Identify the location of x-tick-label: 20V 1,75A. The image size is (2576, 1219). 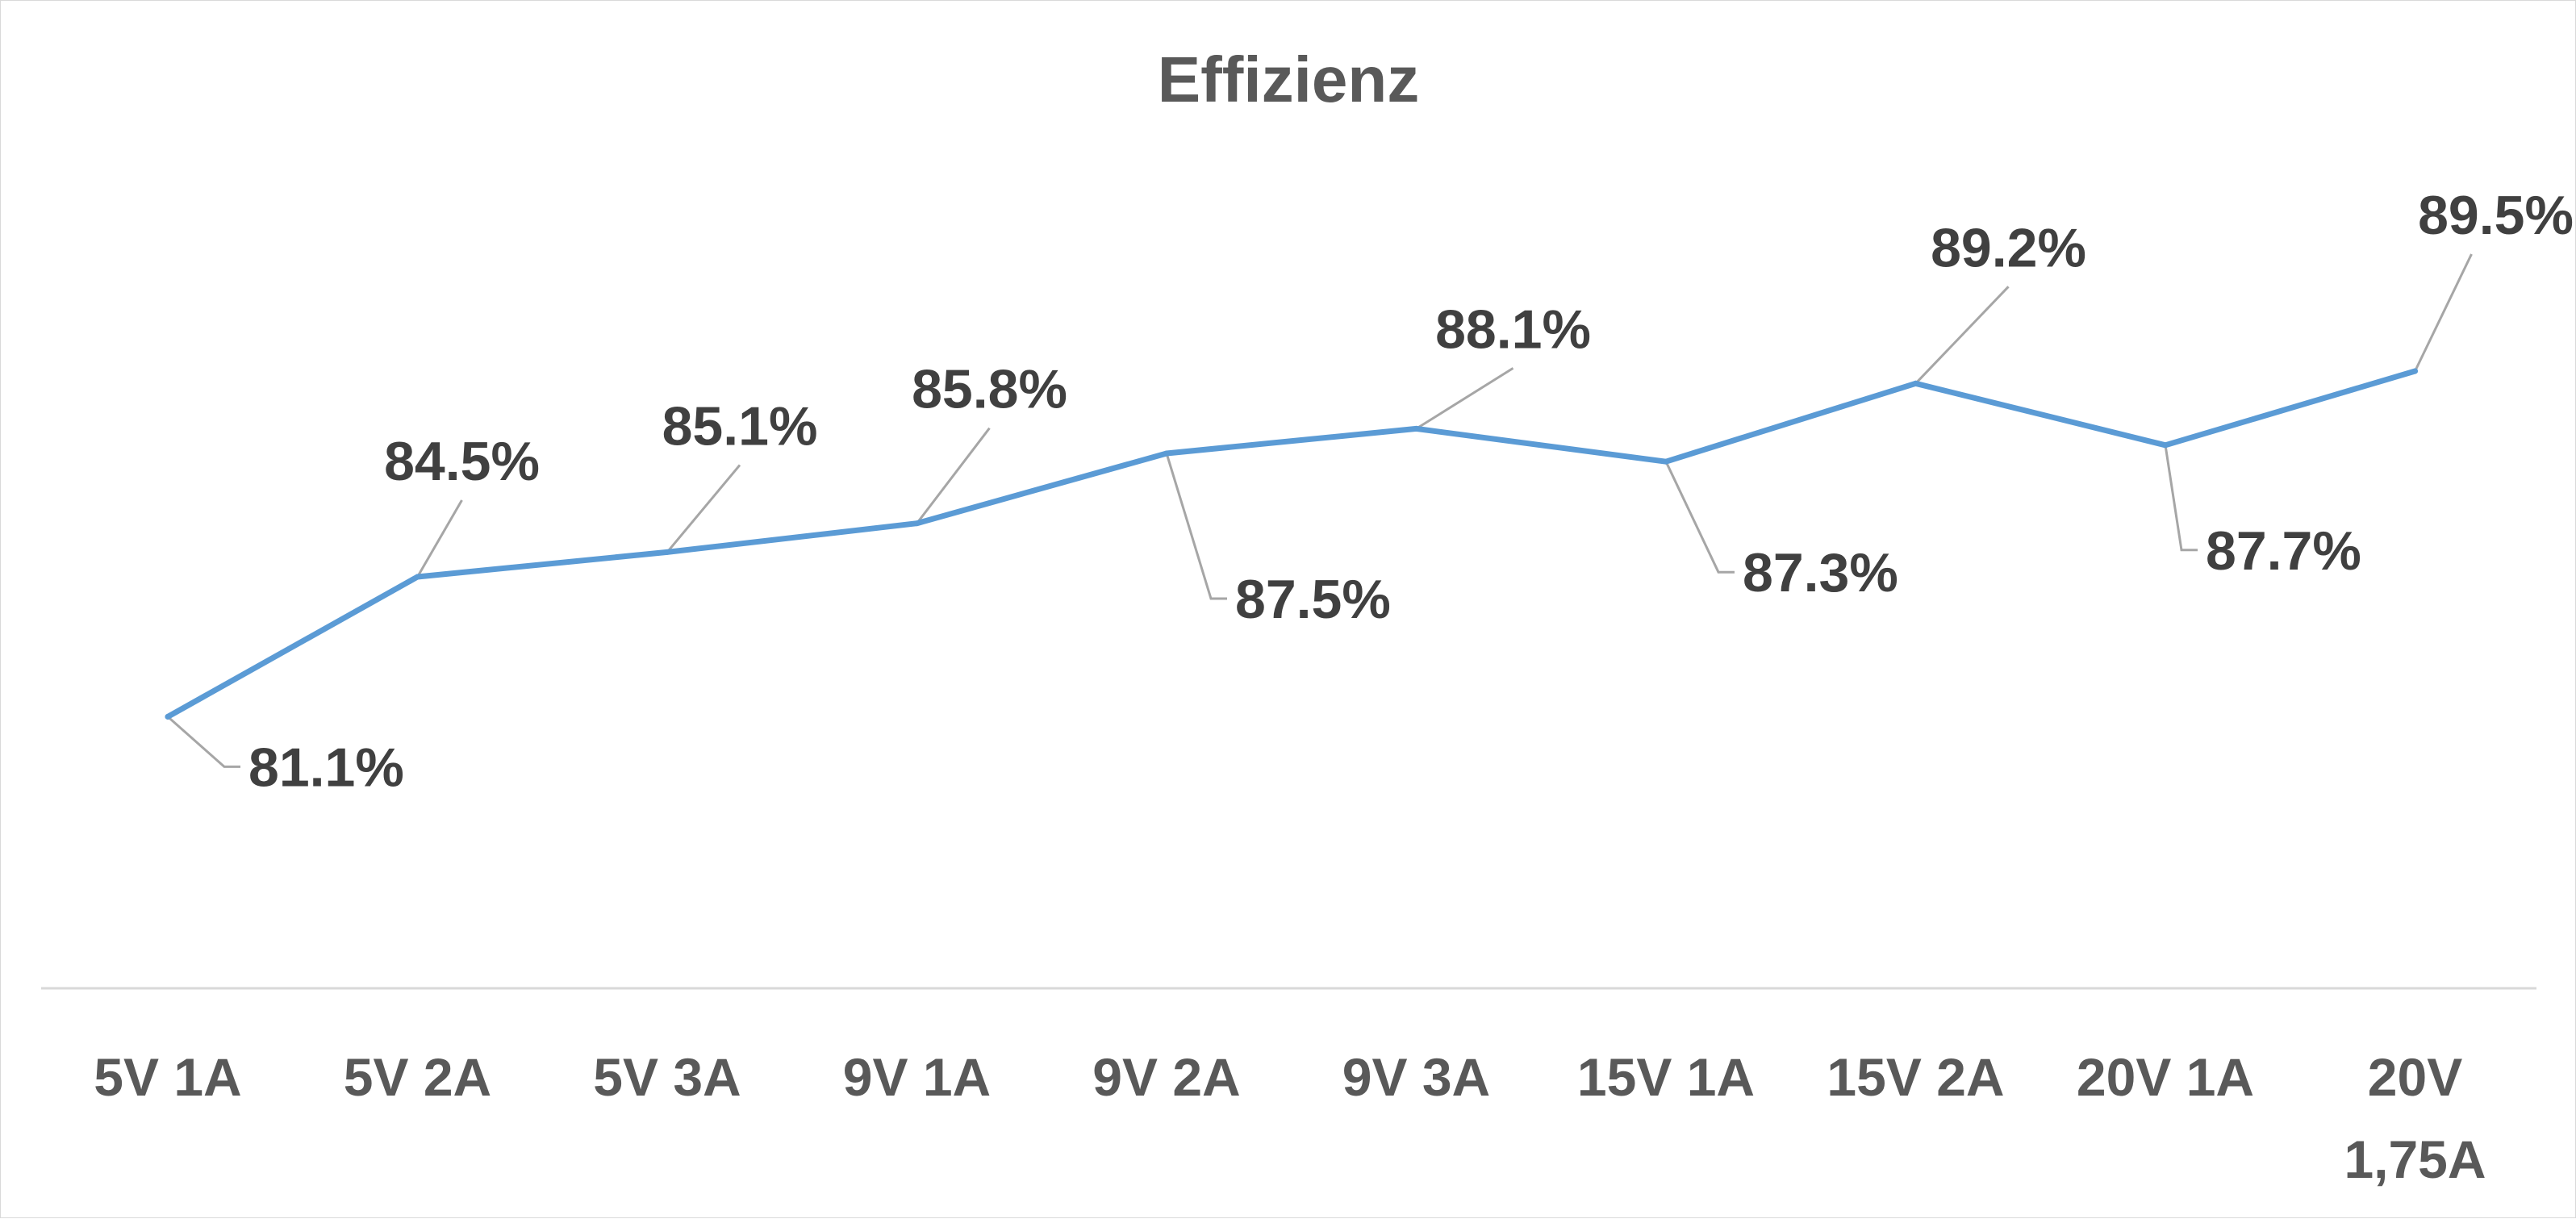
(2415, 1118).